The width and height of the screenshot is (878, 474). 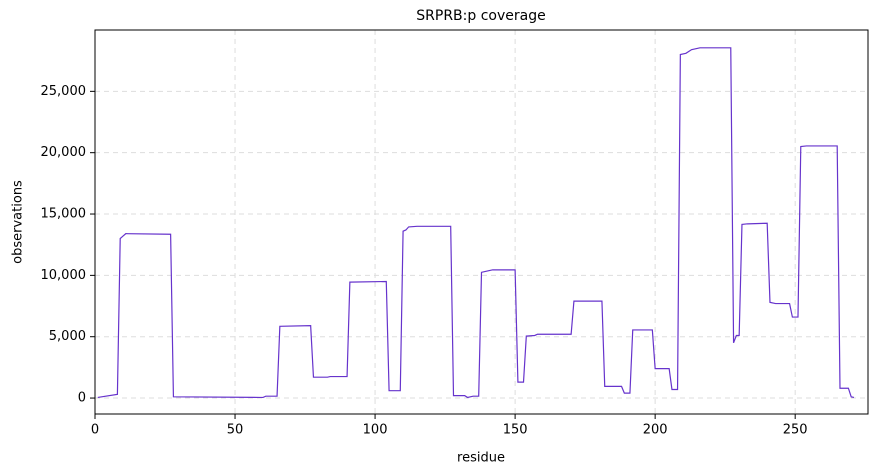 I want to click on x-tick-label: 150, so click(x=515, y=430).